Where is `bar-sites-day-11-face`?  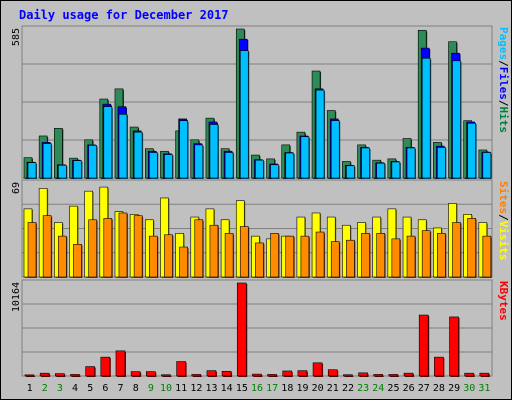
bar-sites-day-11-face is located at coordinates (183, 262).